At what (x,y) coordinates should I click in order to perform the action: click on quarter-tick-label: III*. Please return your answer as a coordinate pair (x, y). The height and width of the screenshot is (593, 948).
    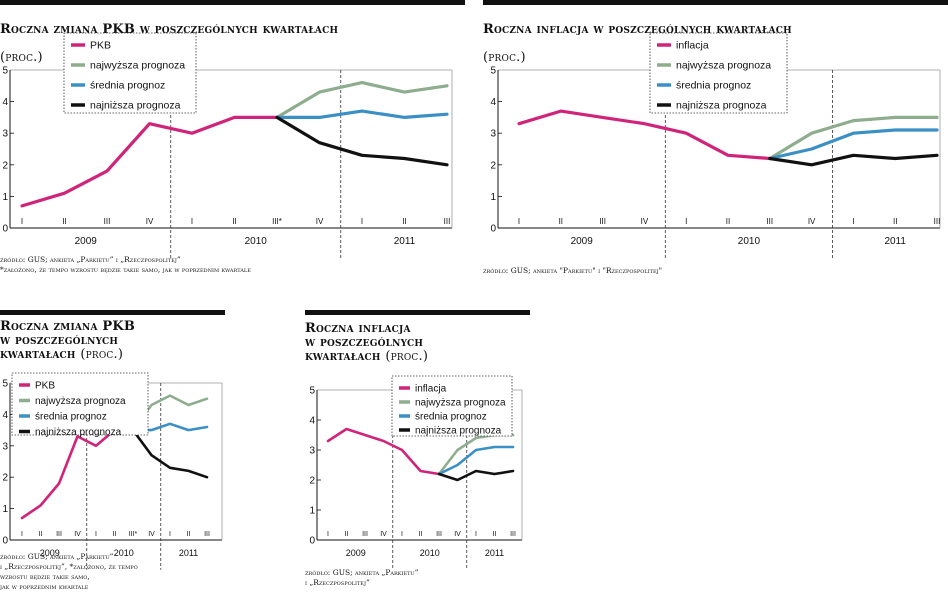
    Looking at the image, I should click on (133, 534).